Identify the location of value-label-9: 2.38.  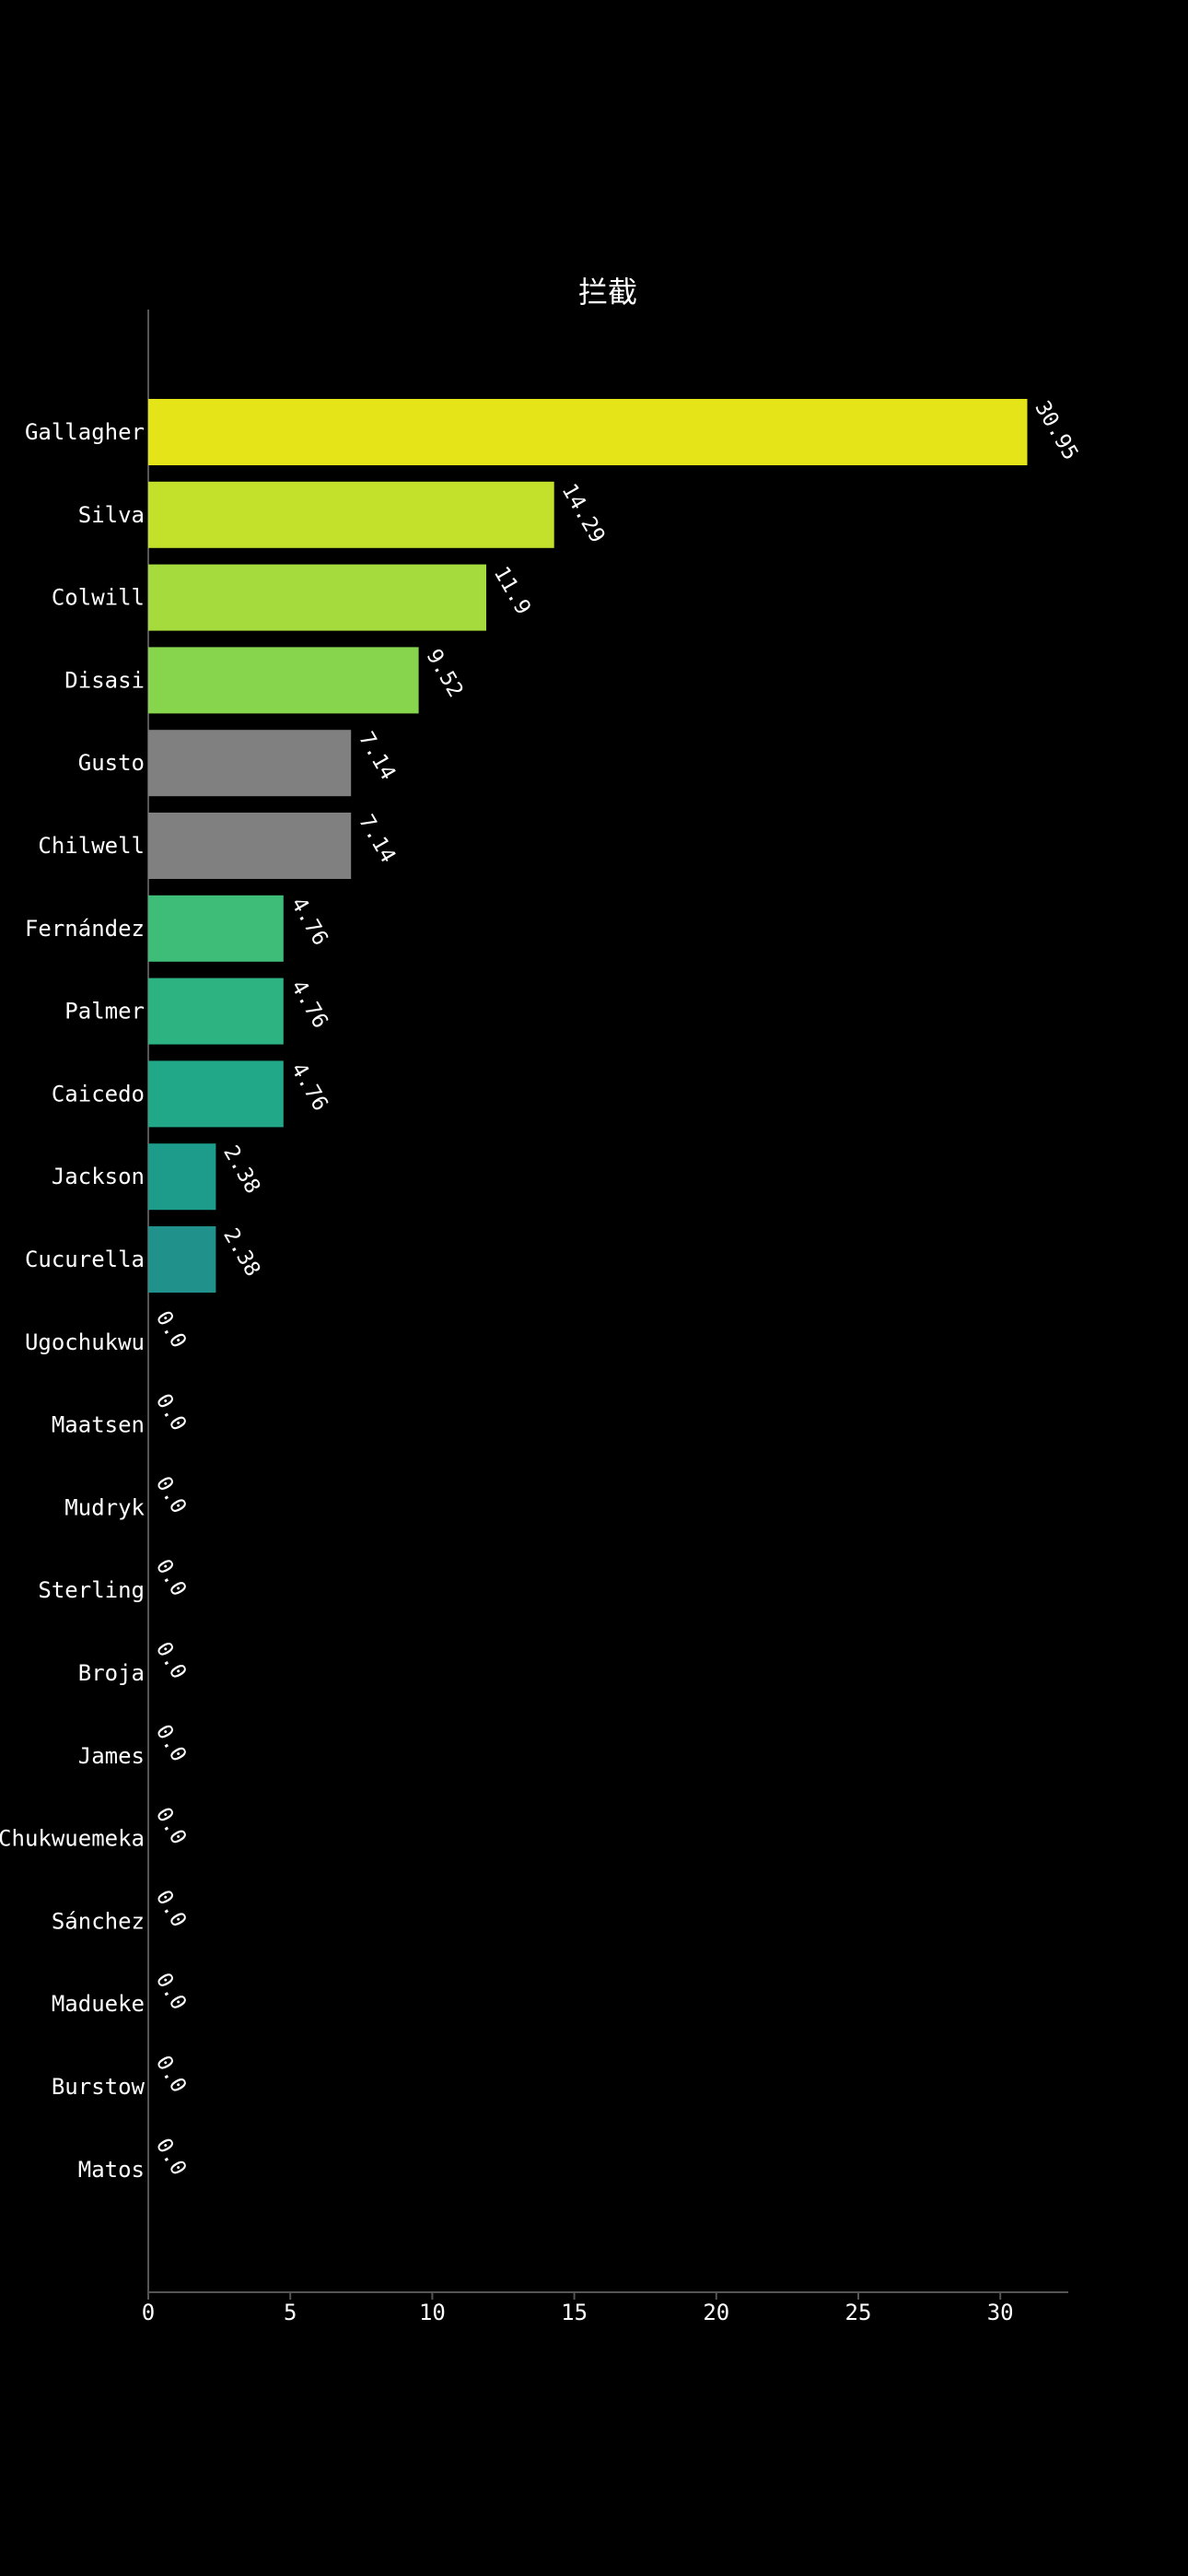
(241, 1170).